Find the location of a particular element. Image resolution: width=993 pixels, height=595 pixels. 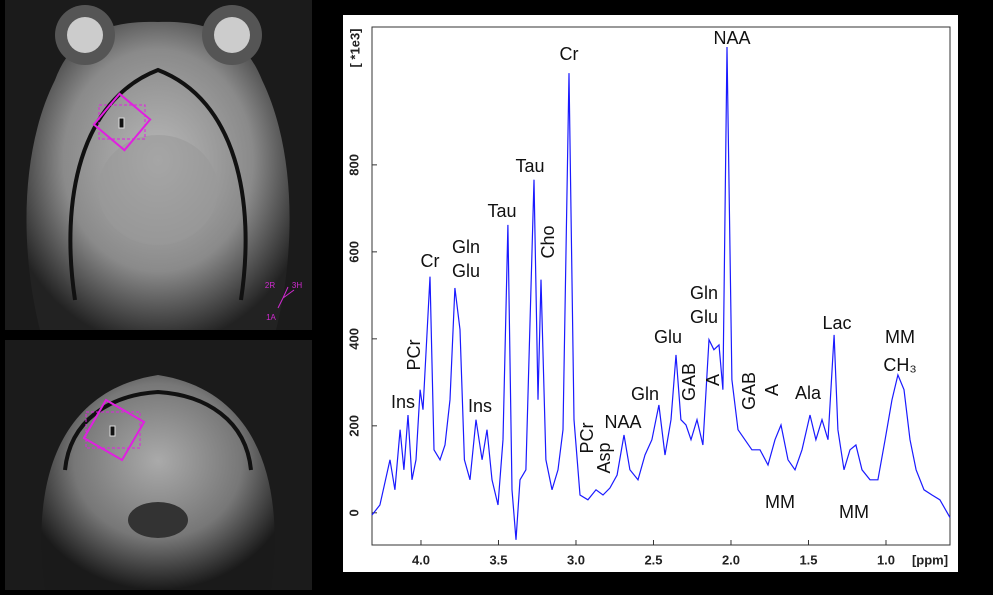

x-tick-label: 2.0 is located at coordinates (731, 559).